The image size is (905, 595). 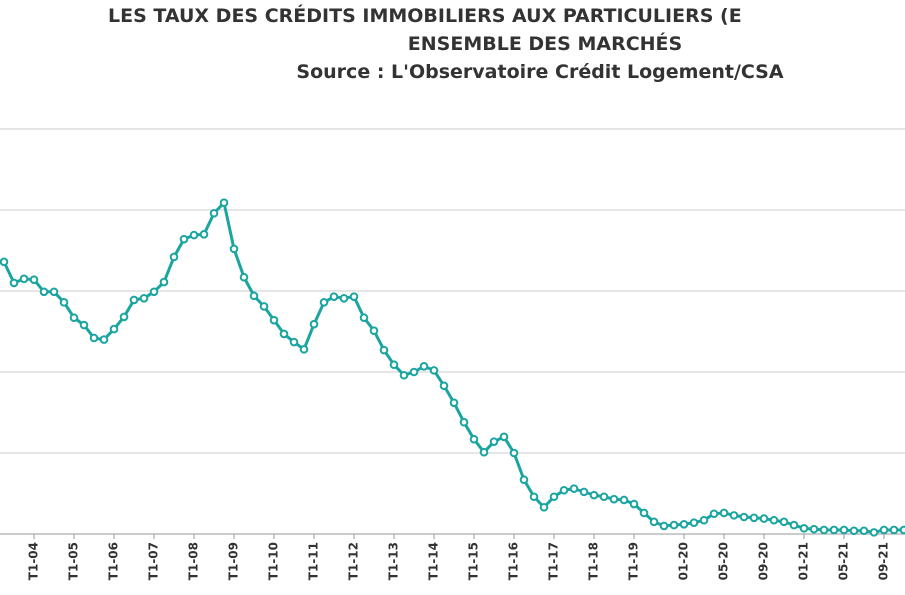 I want to click on x-tick-label: T1-16, so click(x=514, y=561).